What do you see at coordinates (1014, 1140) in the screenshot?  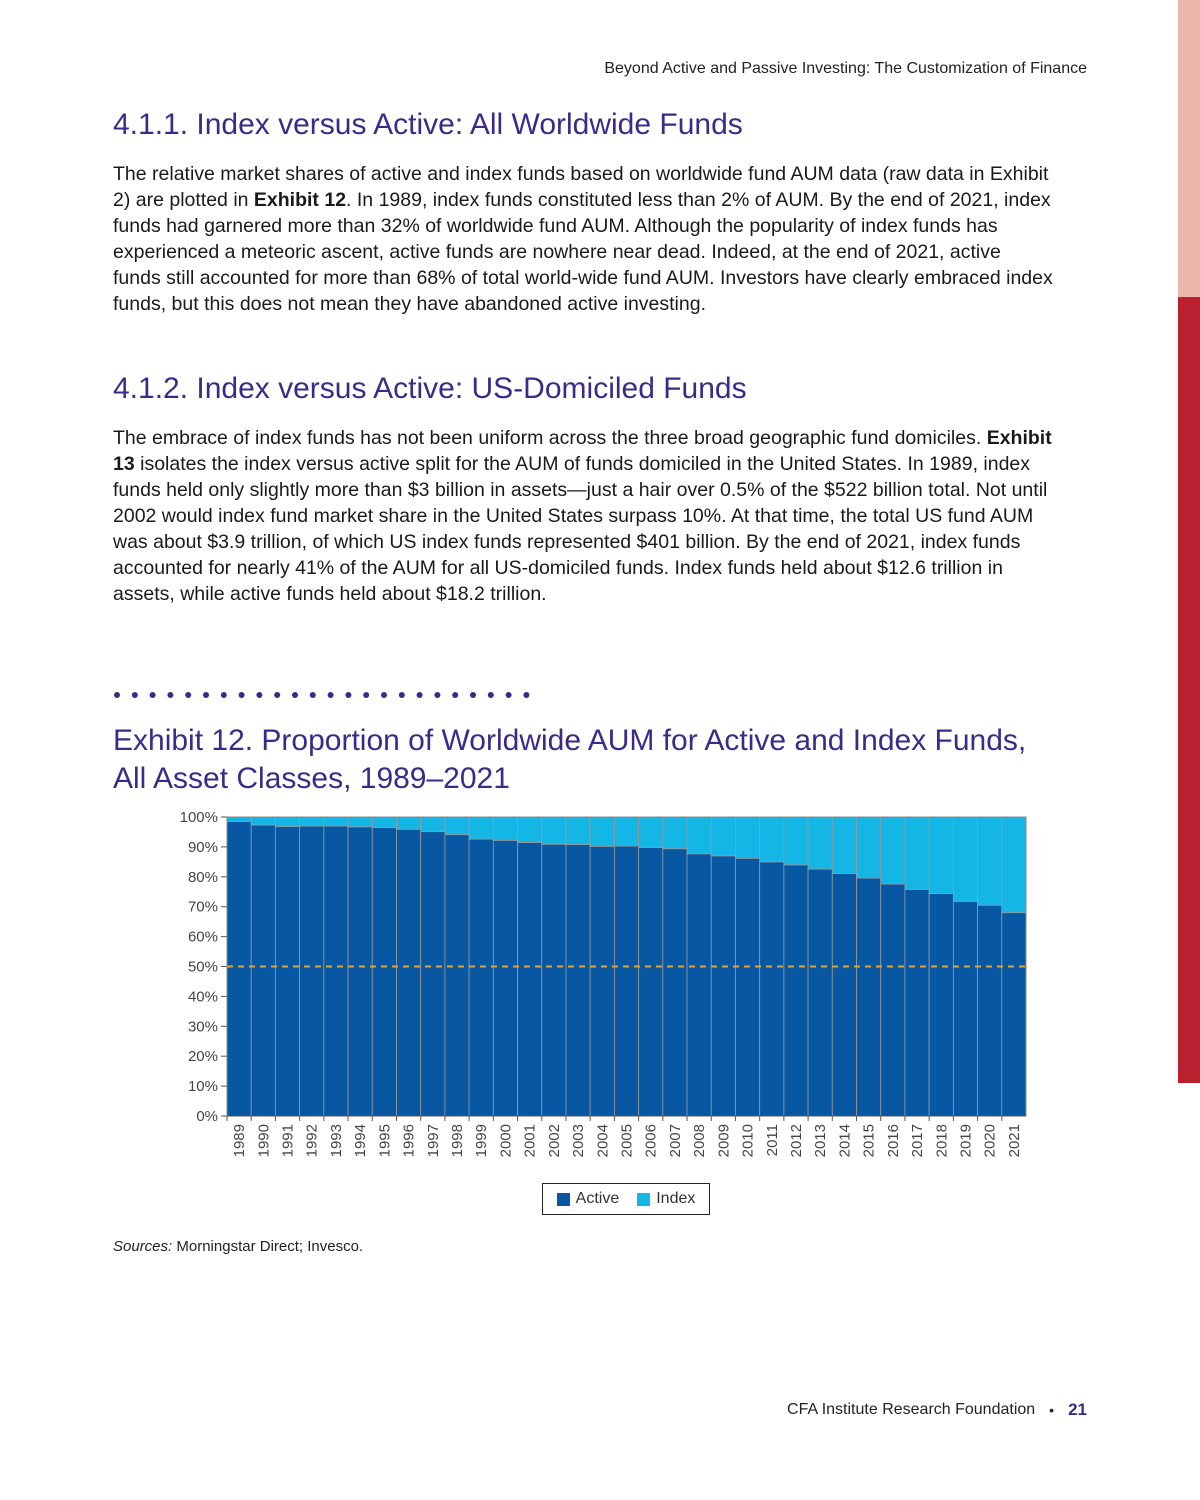 I see `x-tick-label: 2021` at bounding box center [1014, 1140].